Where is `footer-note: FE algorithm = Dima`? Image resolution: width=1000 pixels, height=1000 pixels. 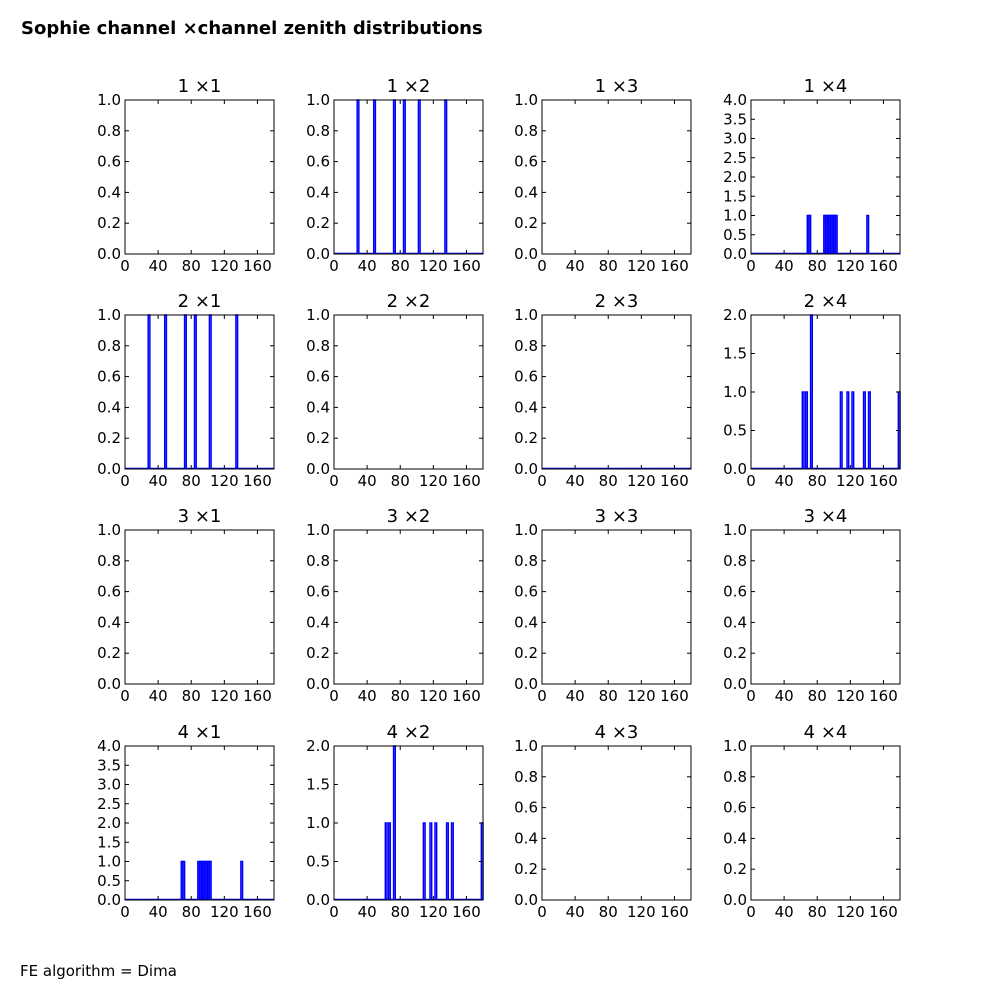
footer-note: FE algorithm = Dima is located at coordinates (98, 971).